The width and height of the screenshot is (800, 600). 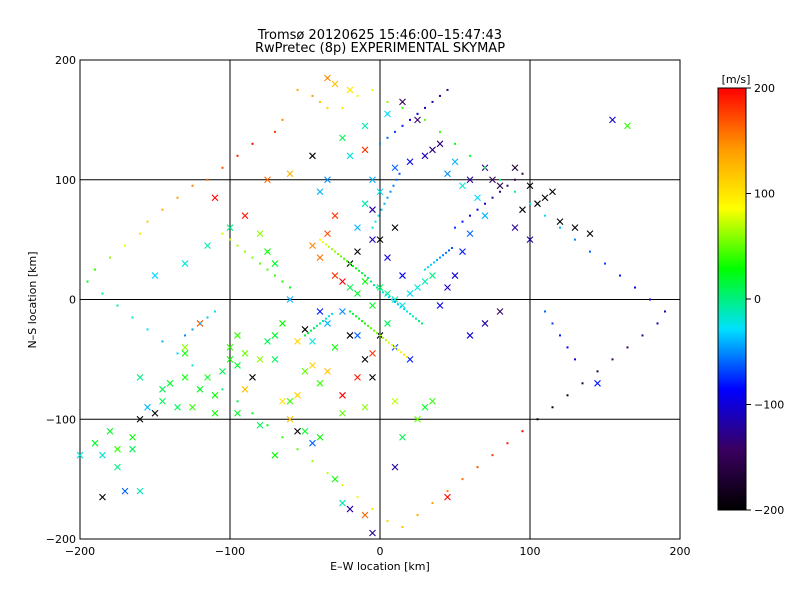 I want to click on y-tick-label: 0, so click(x=72, y=300).